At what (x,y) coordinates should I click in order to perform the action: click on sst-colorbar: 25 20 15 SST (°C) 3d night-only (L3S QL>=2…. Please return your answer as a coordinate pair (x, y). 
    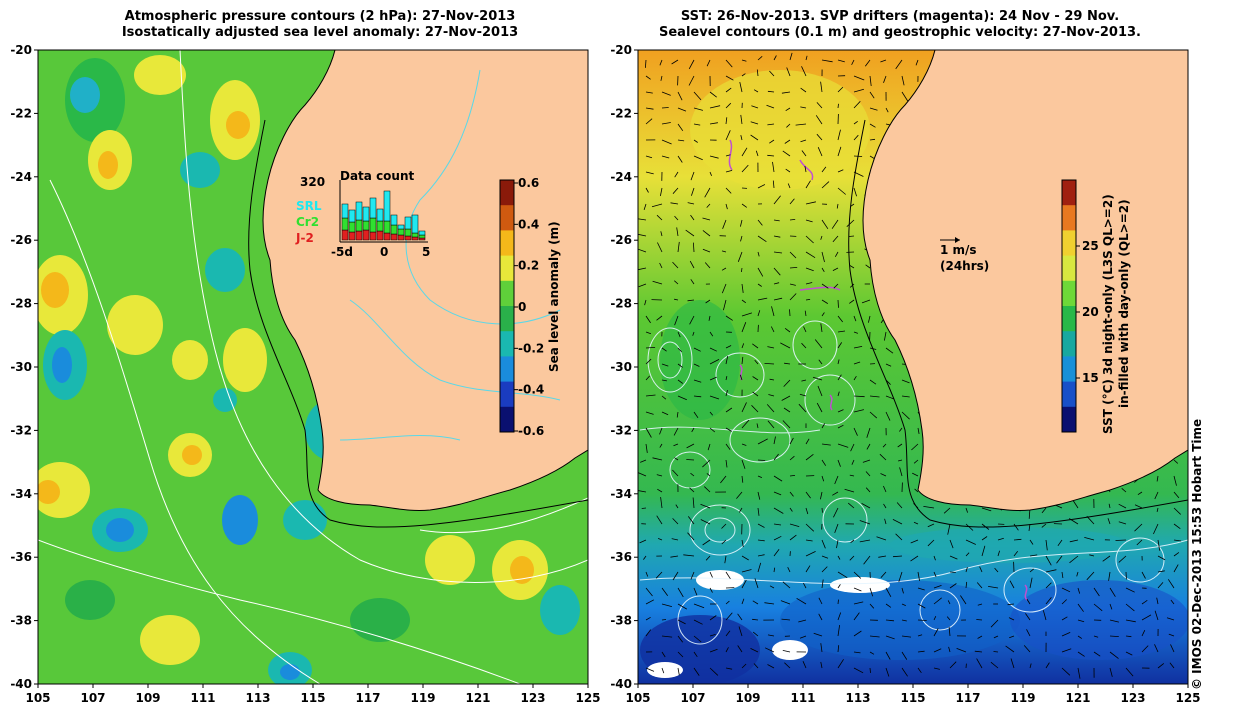
    Looking at the image, I should click on (1096, 306).